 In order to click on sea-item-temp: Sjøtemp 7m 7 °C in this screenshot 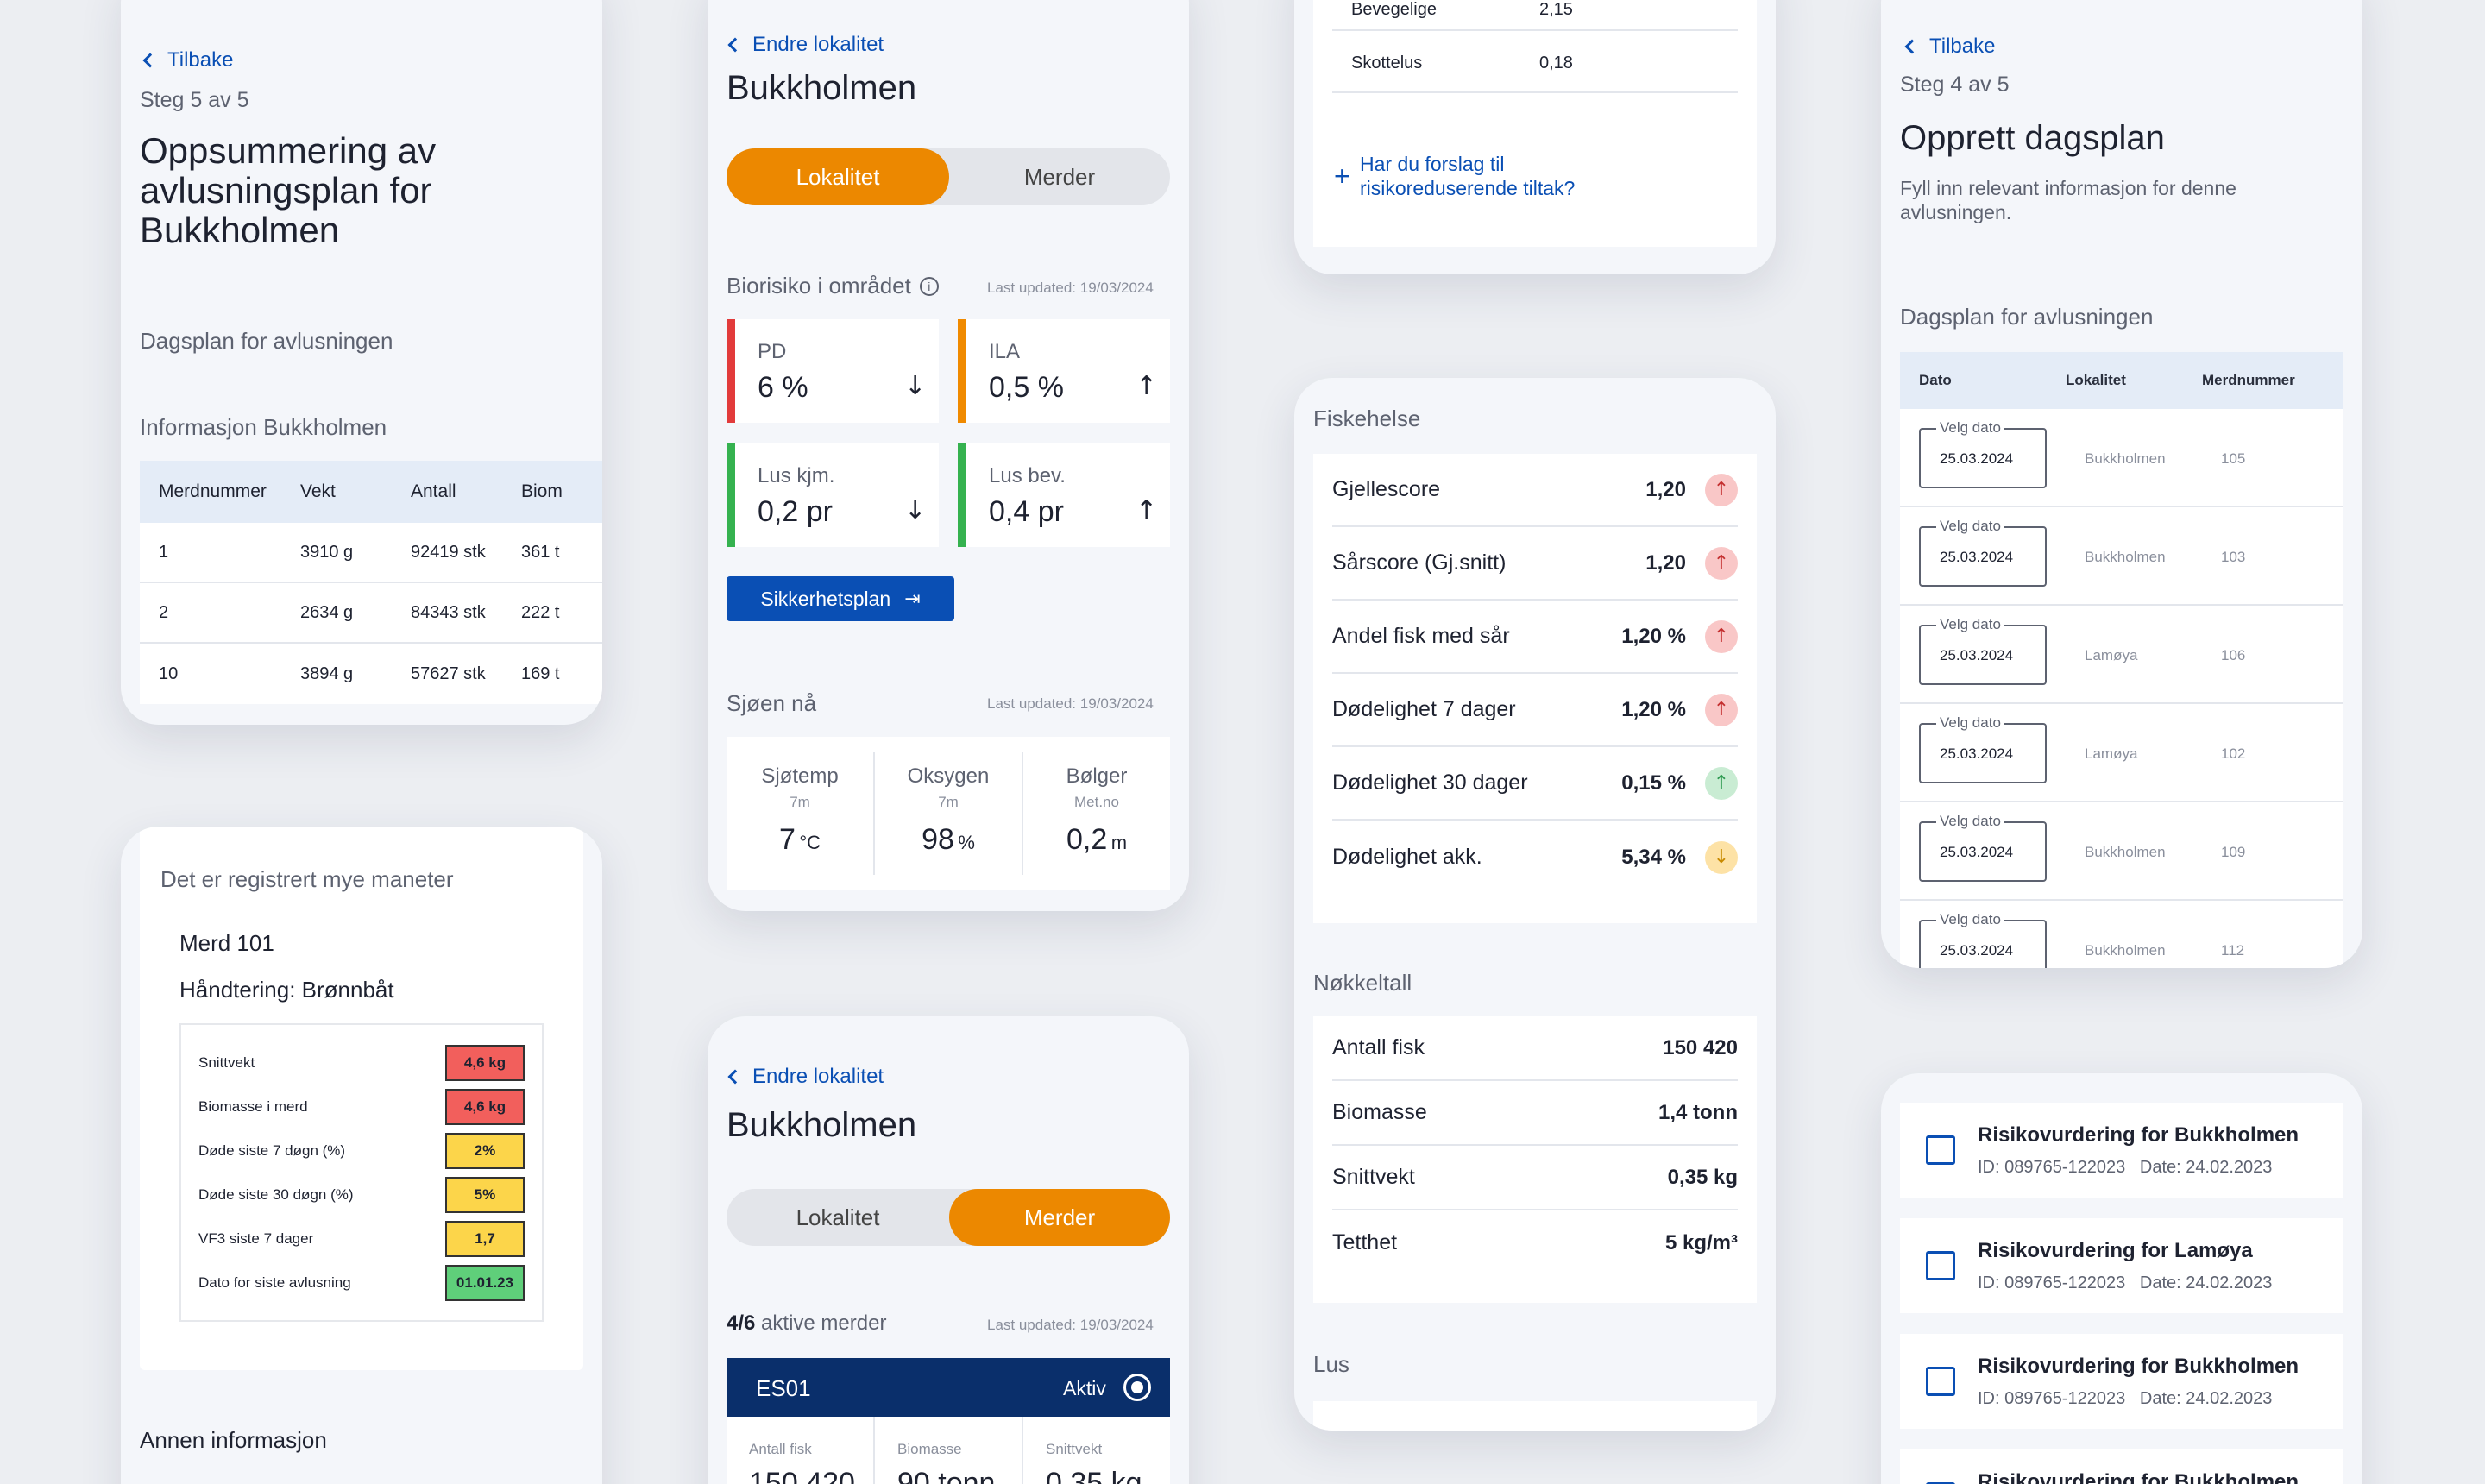, I will do `click(801, 813)`.